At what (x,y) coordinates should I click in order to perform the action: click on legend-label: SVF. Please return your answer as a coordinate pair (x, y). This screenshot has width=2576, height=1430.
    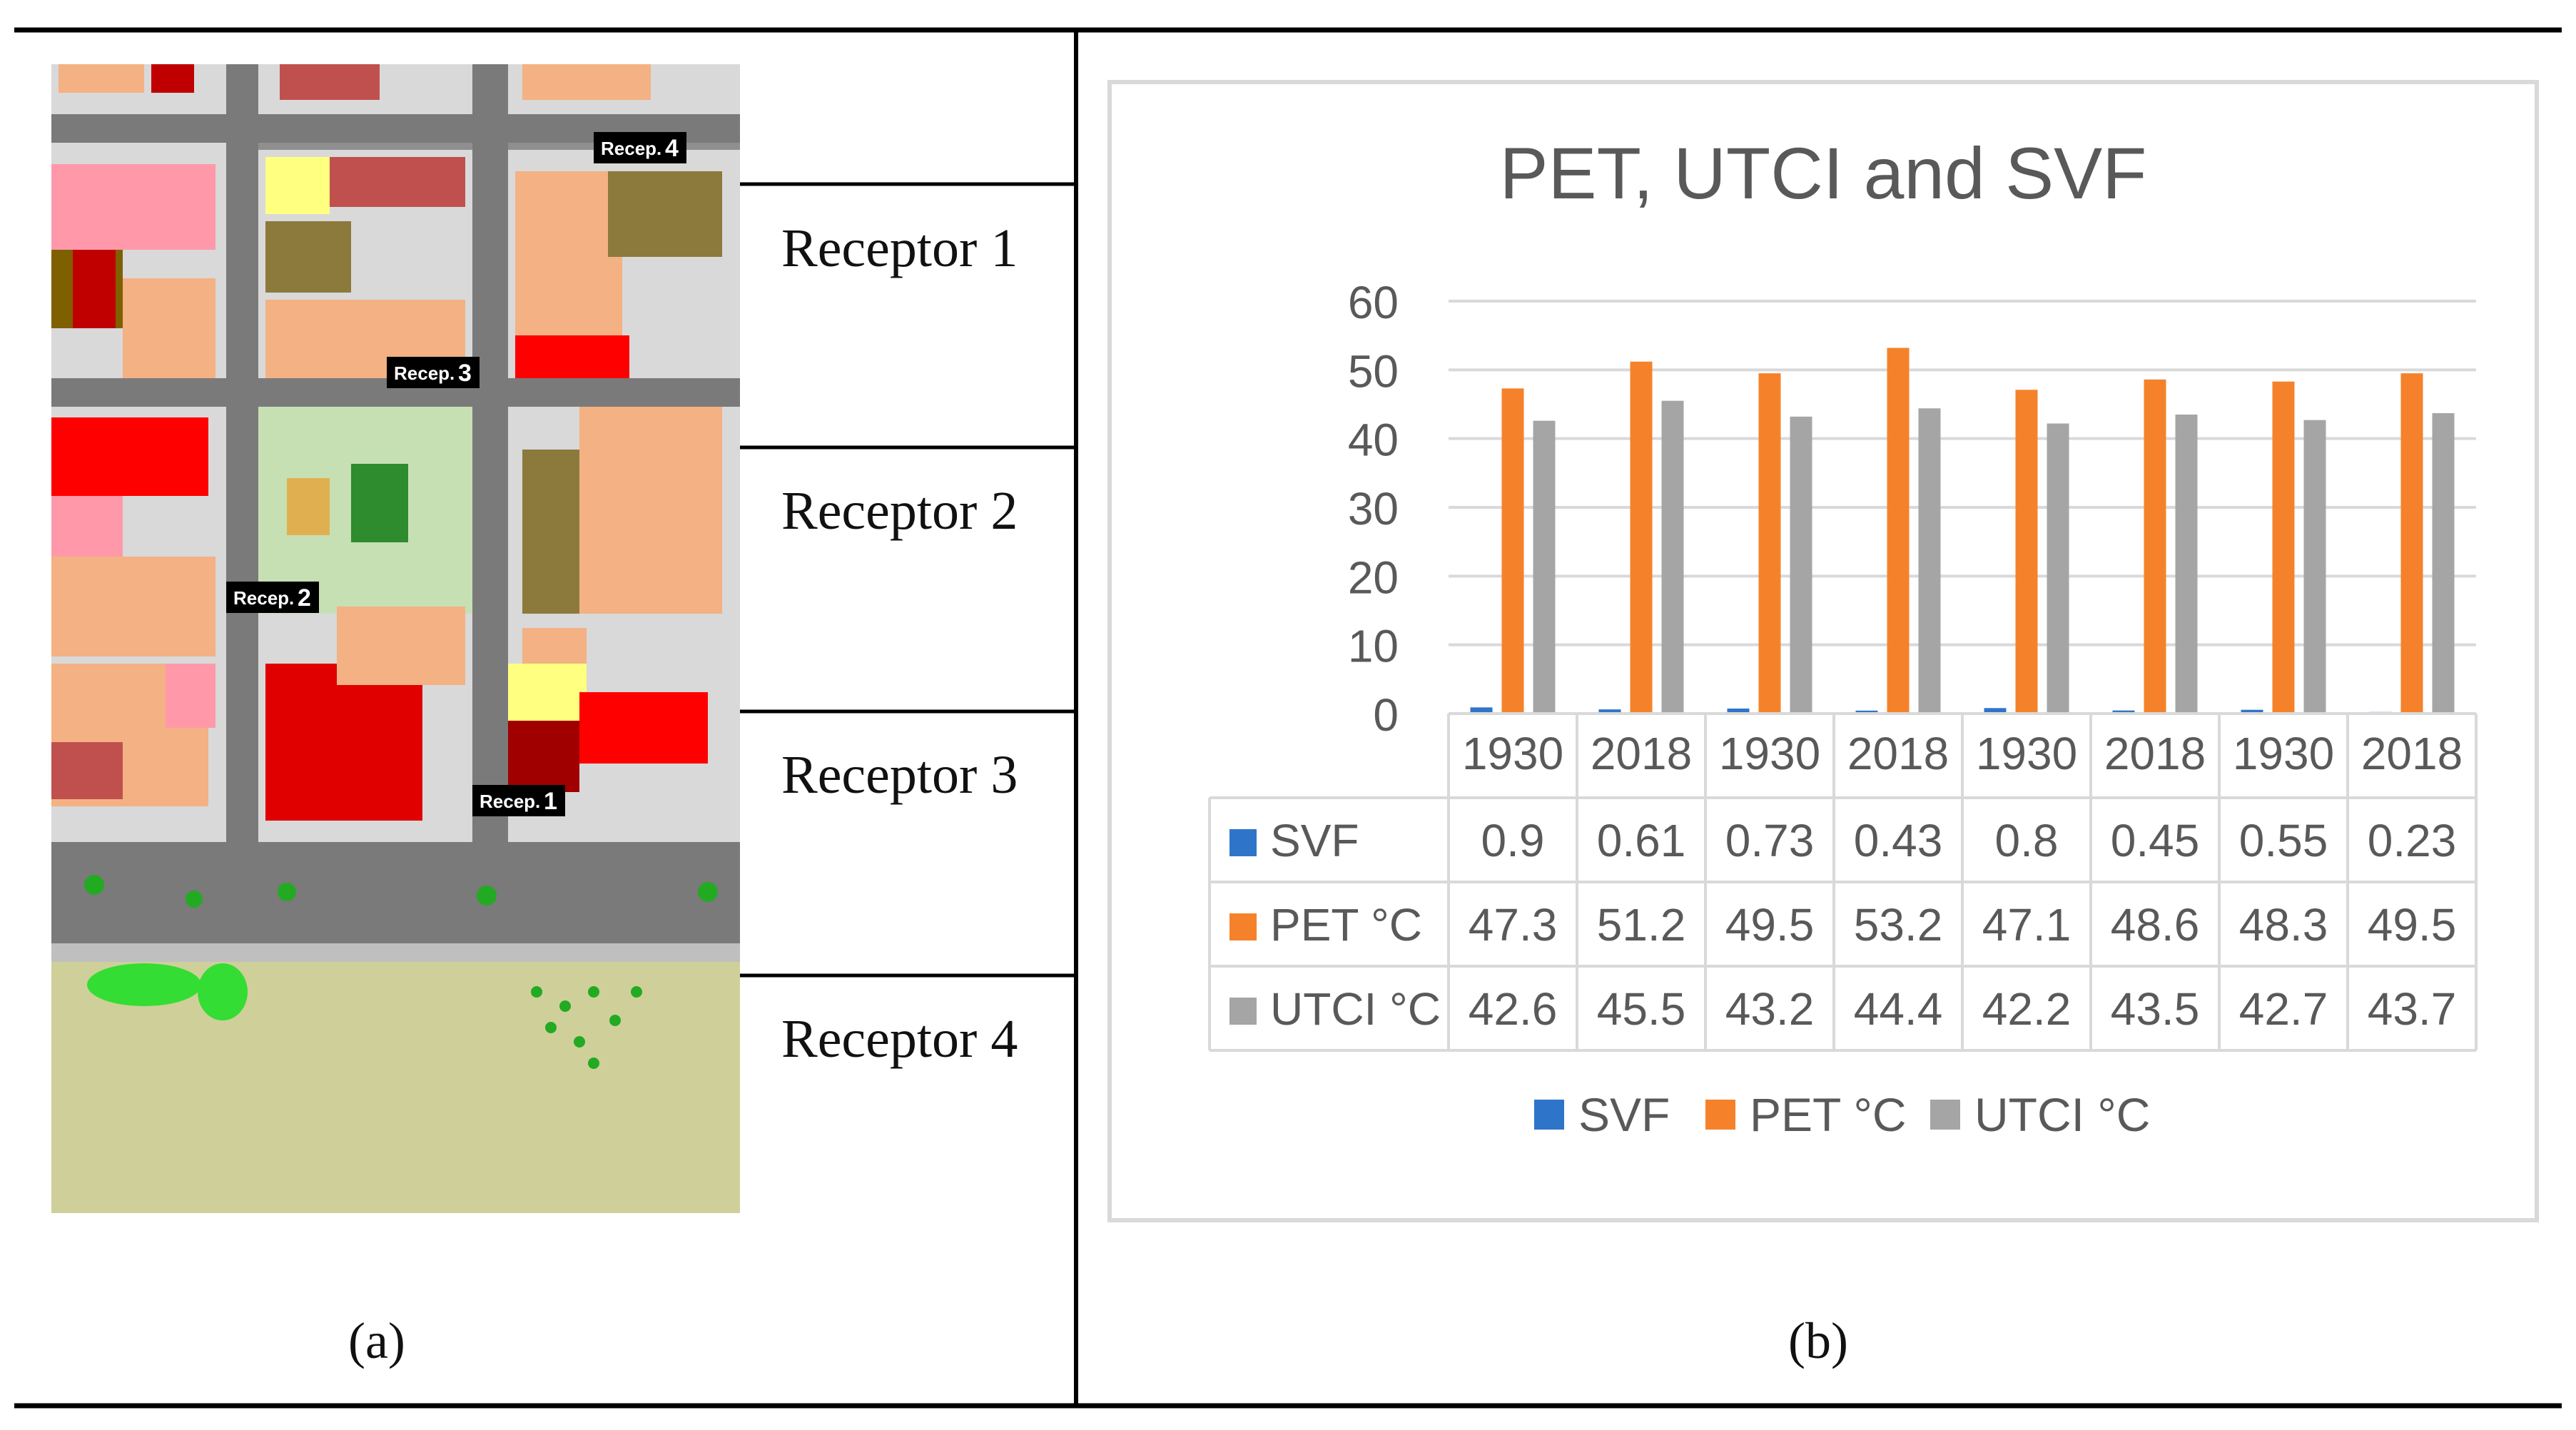
    Looking at the image, I should click on (1624, 1115).